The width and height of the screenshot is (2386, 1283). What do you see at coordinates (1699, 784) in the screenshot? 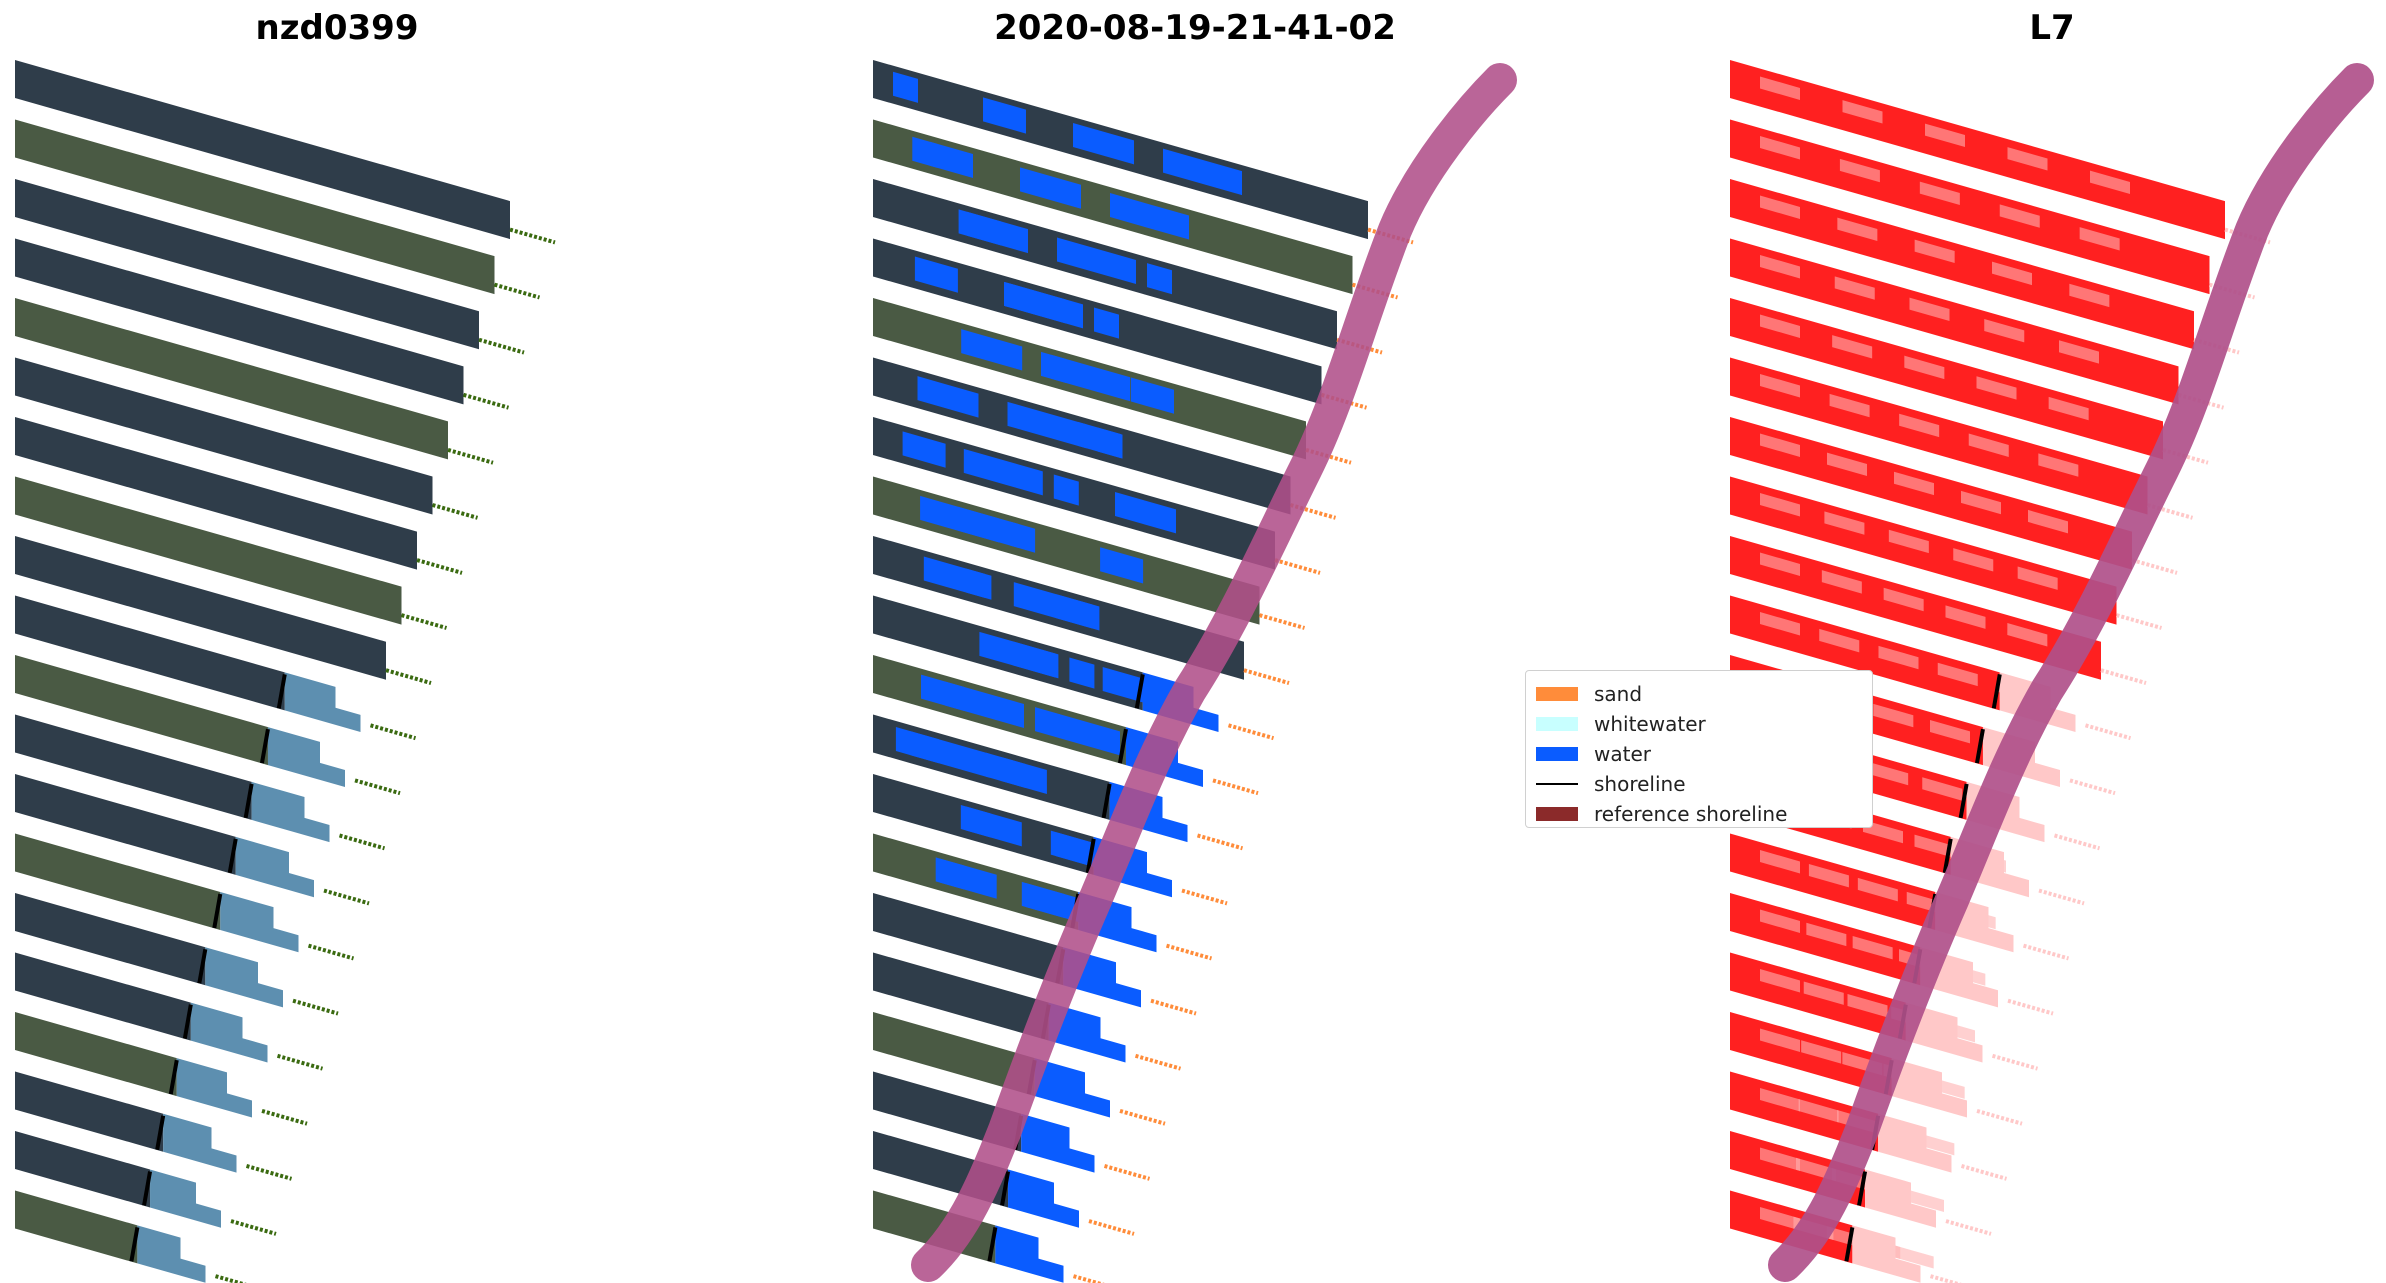
I see `legend-item-shoreline: shoreline` at bounding box center [1699, 784].